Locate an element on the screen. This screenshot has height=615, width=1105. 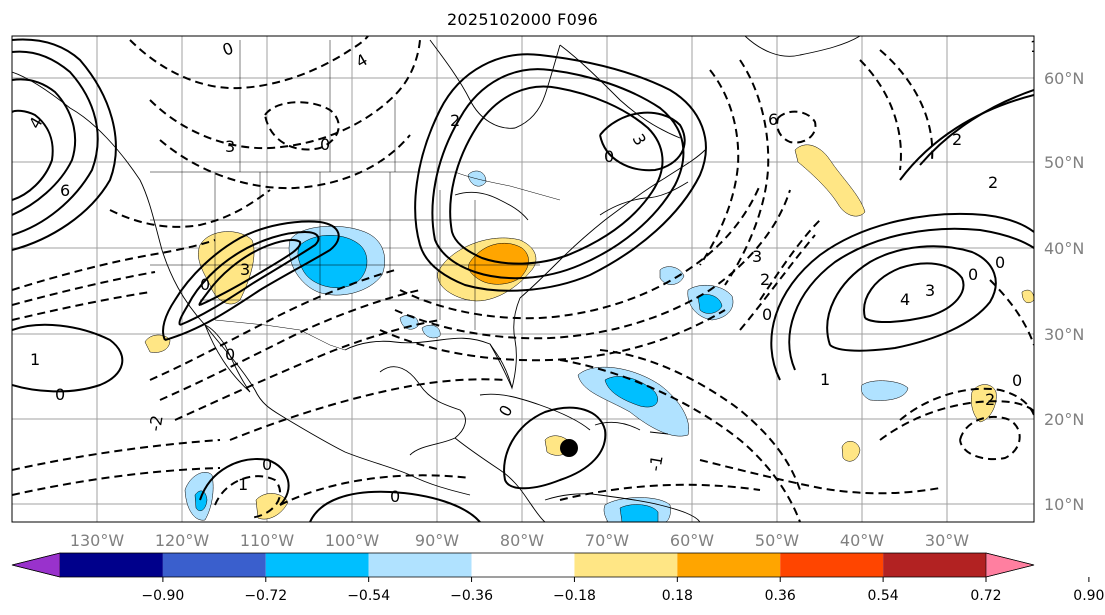
labrador-coast is located at coordinates (620, 91).